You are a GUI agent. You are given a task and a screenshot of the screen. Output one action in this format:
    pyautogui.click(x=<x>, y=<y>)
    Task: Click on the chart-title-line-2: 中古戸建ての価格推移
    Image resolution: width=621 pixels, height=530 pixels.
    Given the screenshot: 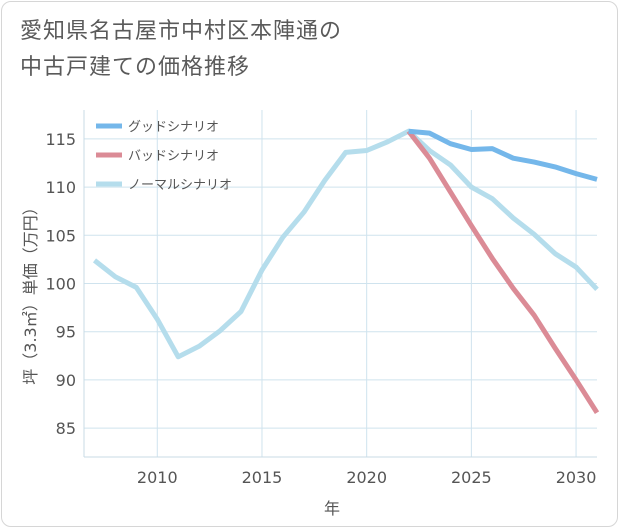 What is the action you would take?
    pyautogui.click(x=135, y=67)
    